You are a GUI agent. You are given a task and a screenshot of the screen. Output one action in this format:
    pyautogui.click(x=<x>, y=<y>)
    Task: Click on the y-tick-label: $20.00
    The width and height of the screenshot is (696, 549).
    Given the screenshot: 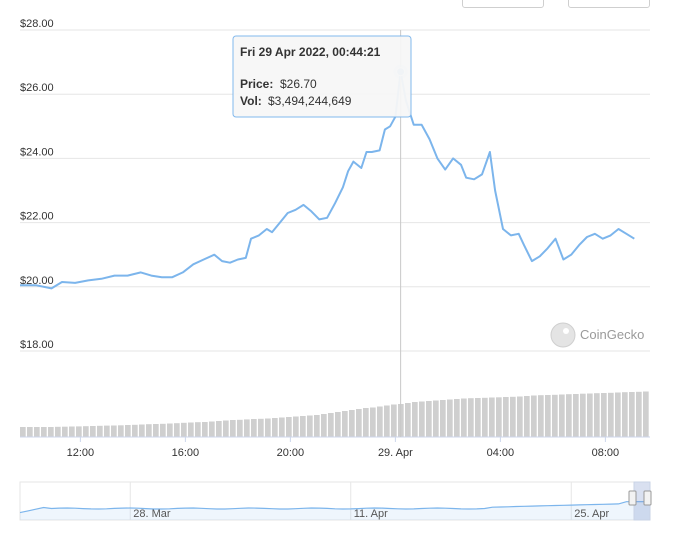 What is the action you would take?
    pyautogui.click(x=37, y=281)
    